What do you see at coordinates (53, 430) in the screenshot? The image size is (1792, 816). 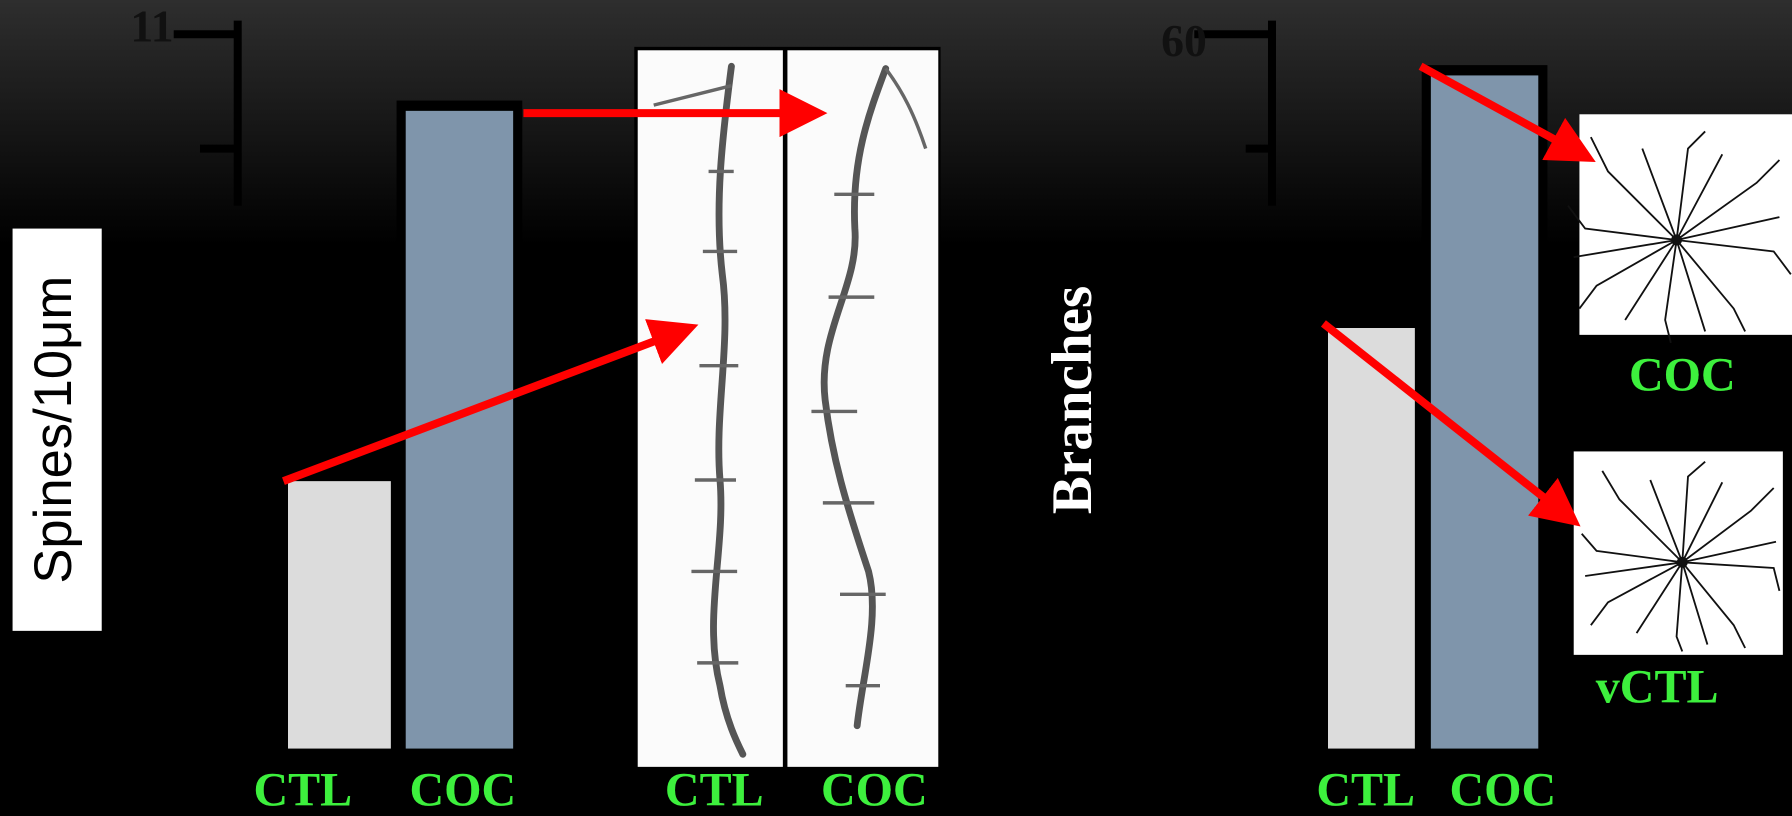 I see `y-axis-label: Spines/10μm` at bounding box center [53, 430].